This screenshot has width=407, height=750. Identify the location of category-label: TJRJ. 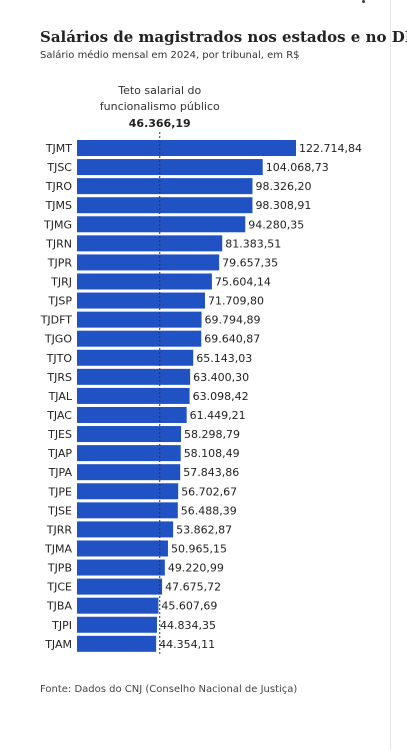
(61, 281).